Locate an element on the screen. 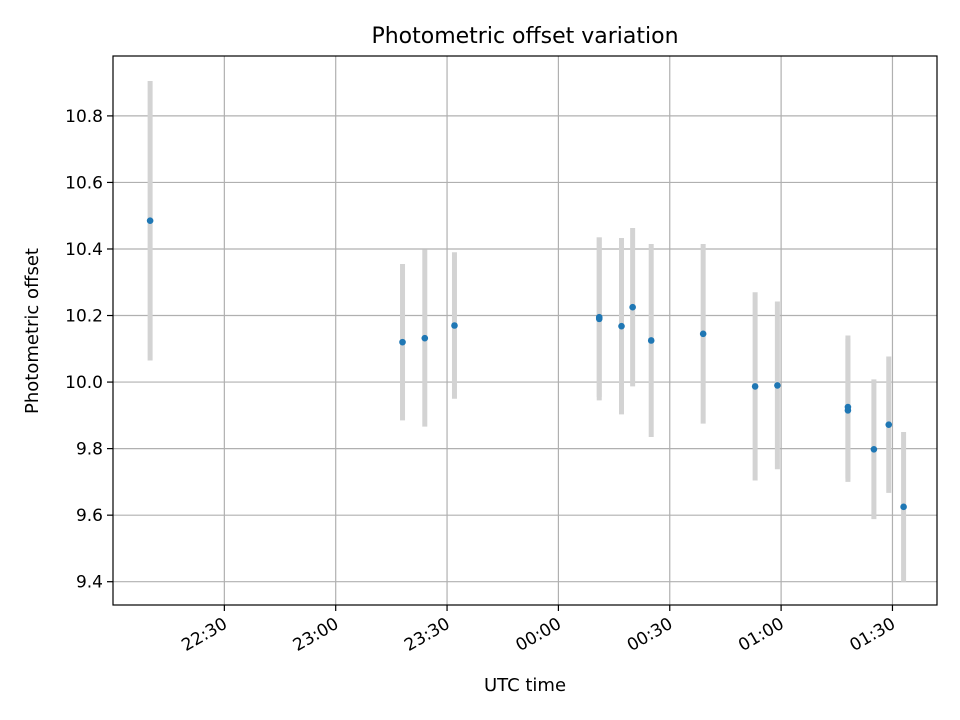 The height and width of the screenshot is (720, 960). y-tick-label: 9.4 is located at coordinates (89, 583).